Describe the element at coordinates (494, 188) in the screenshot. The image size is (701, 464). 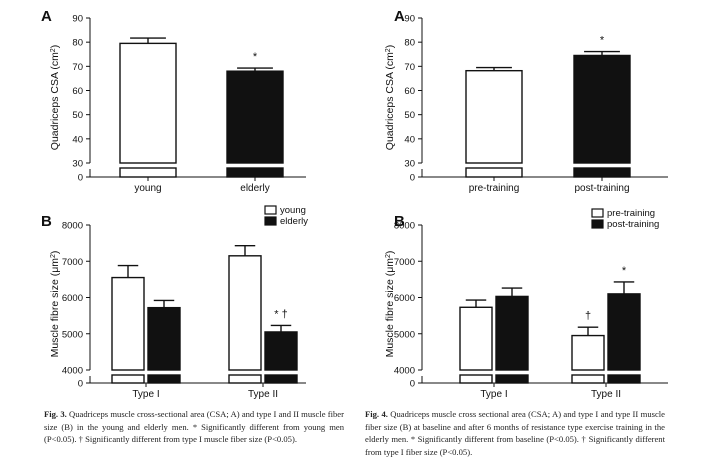
I see `x-tick-label: pre-training` at that location.